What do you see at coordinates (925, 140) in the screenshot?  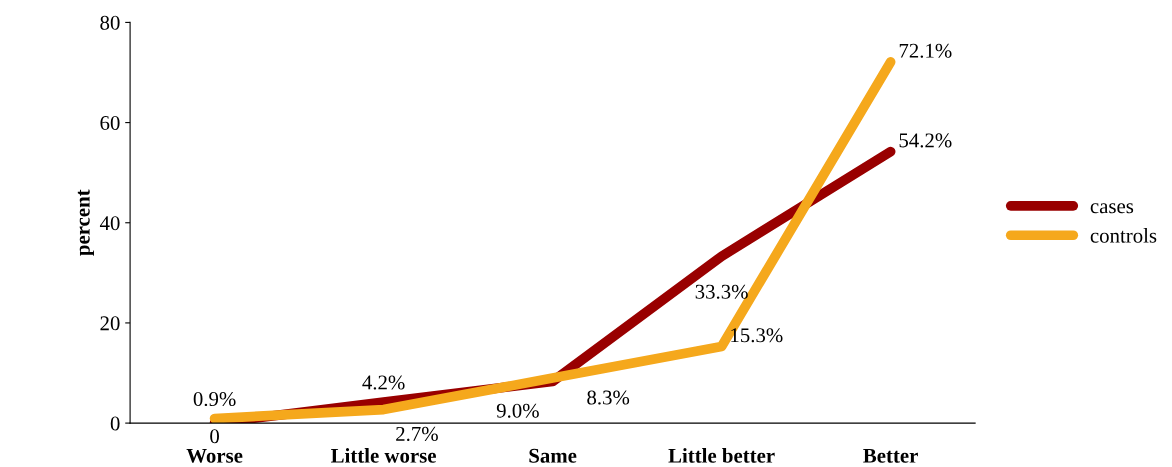 I see `data-label: 54.2%` at bounding box center [925, 140].